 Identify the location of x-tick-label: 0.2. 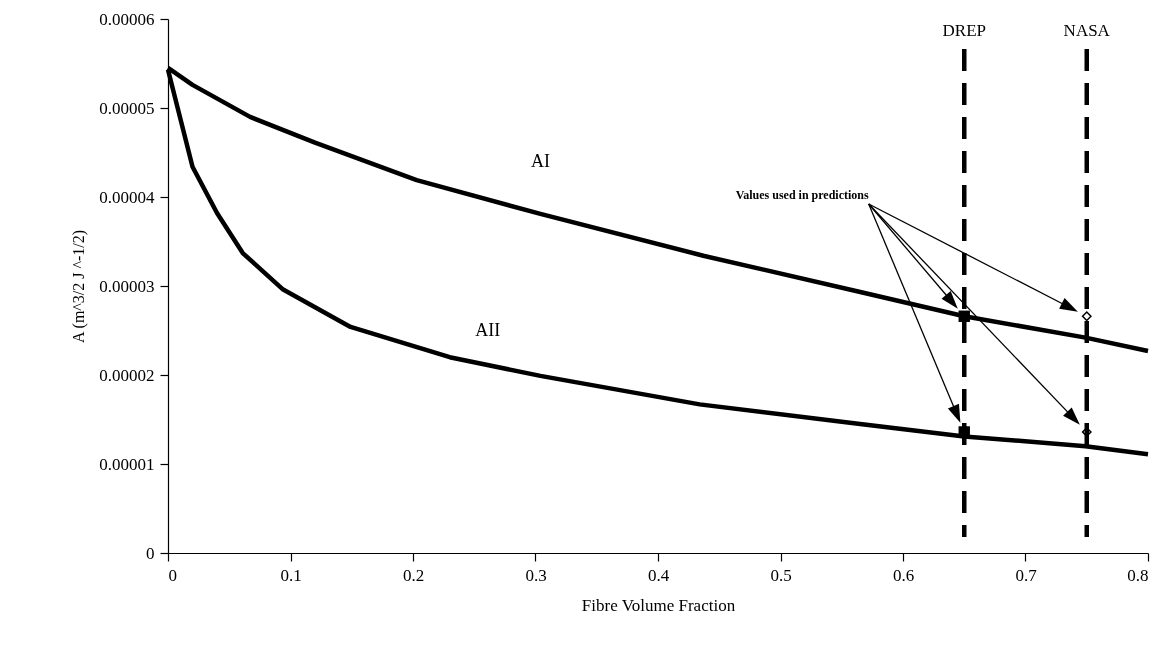
(413, 575).